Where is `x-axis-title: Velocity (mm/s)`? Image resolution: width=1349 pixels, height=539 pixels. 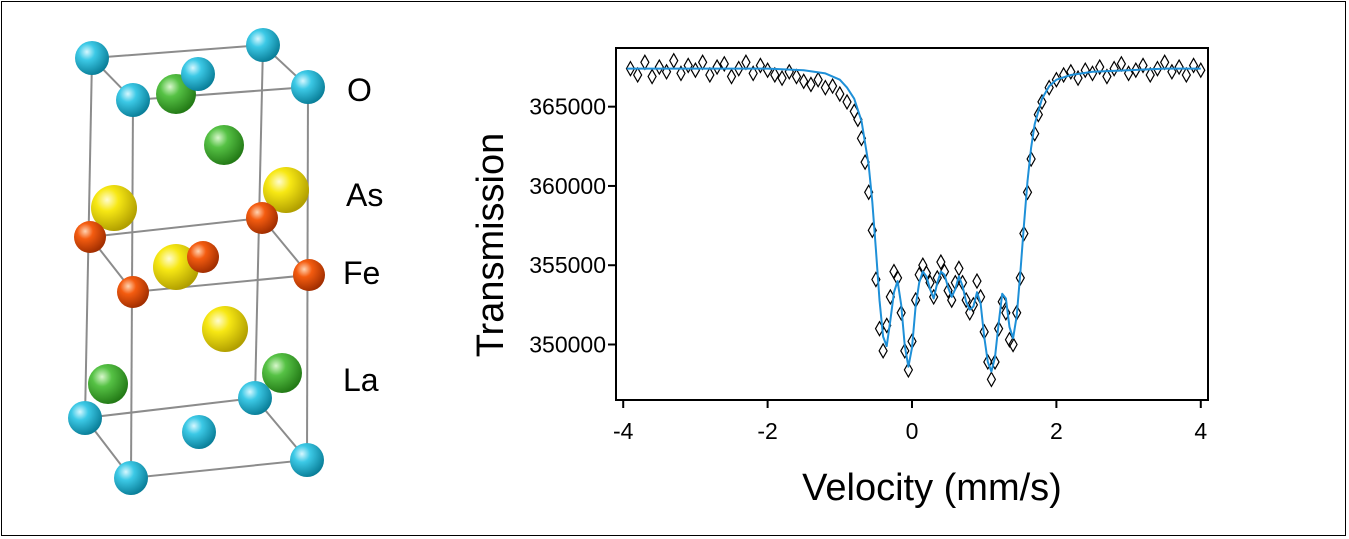
x-axis-title: Velocity (mm/s) is located at coordinates (932, 488).